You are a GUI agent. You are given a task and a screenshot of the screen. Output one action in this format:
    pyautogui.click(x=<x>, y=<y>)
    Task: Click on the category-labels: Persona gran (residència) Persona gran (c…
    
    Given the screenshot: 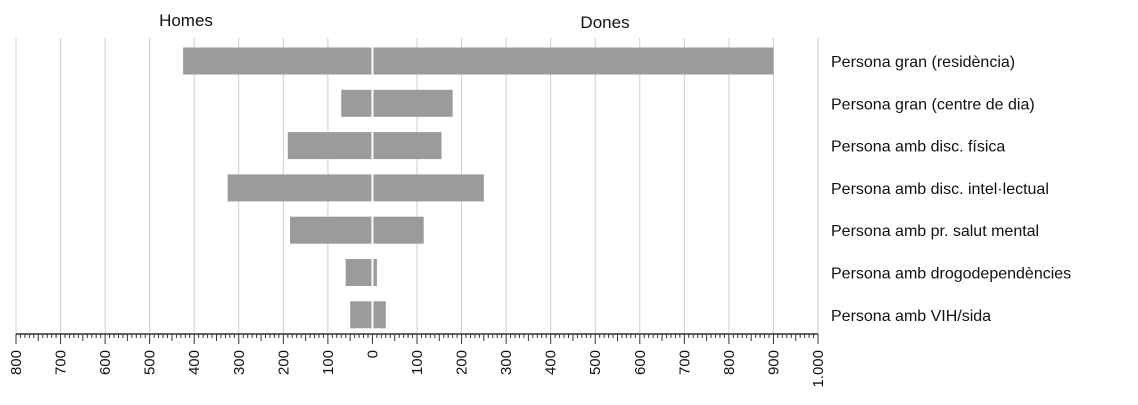 What is the action you would take?
    pyautogui.click(x=951, y=189)
    